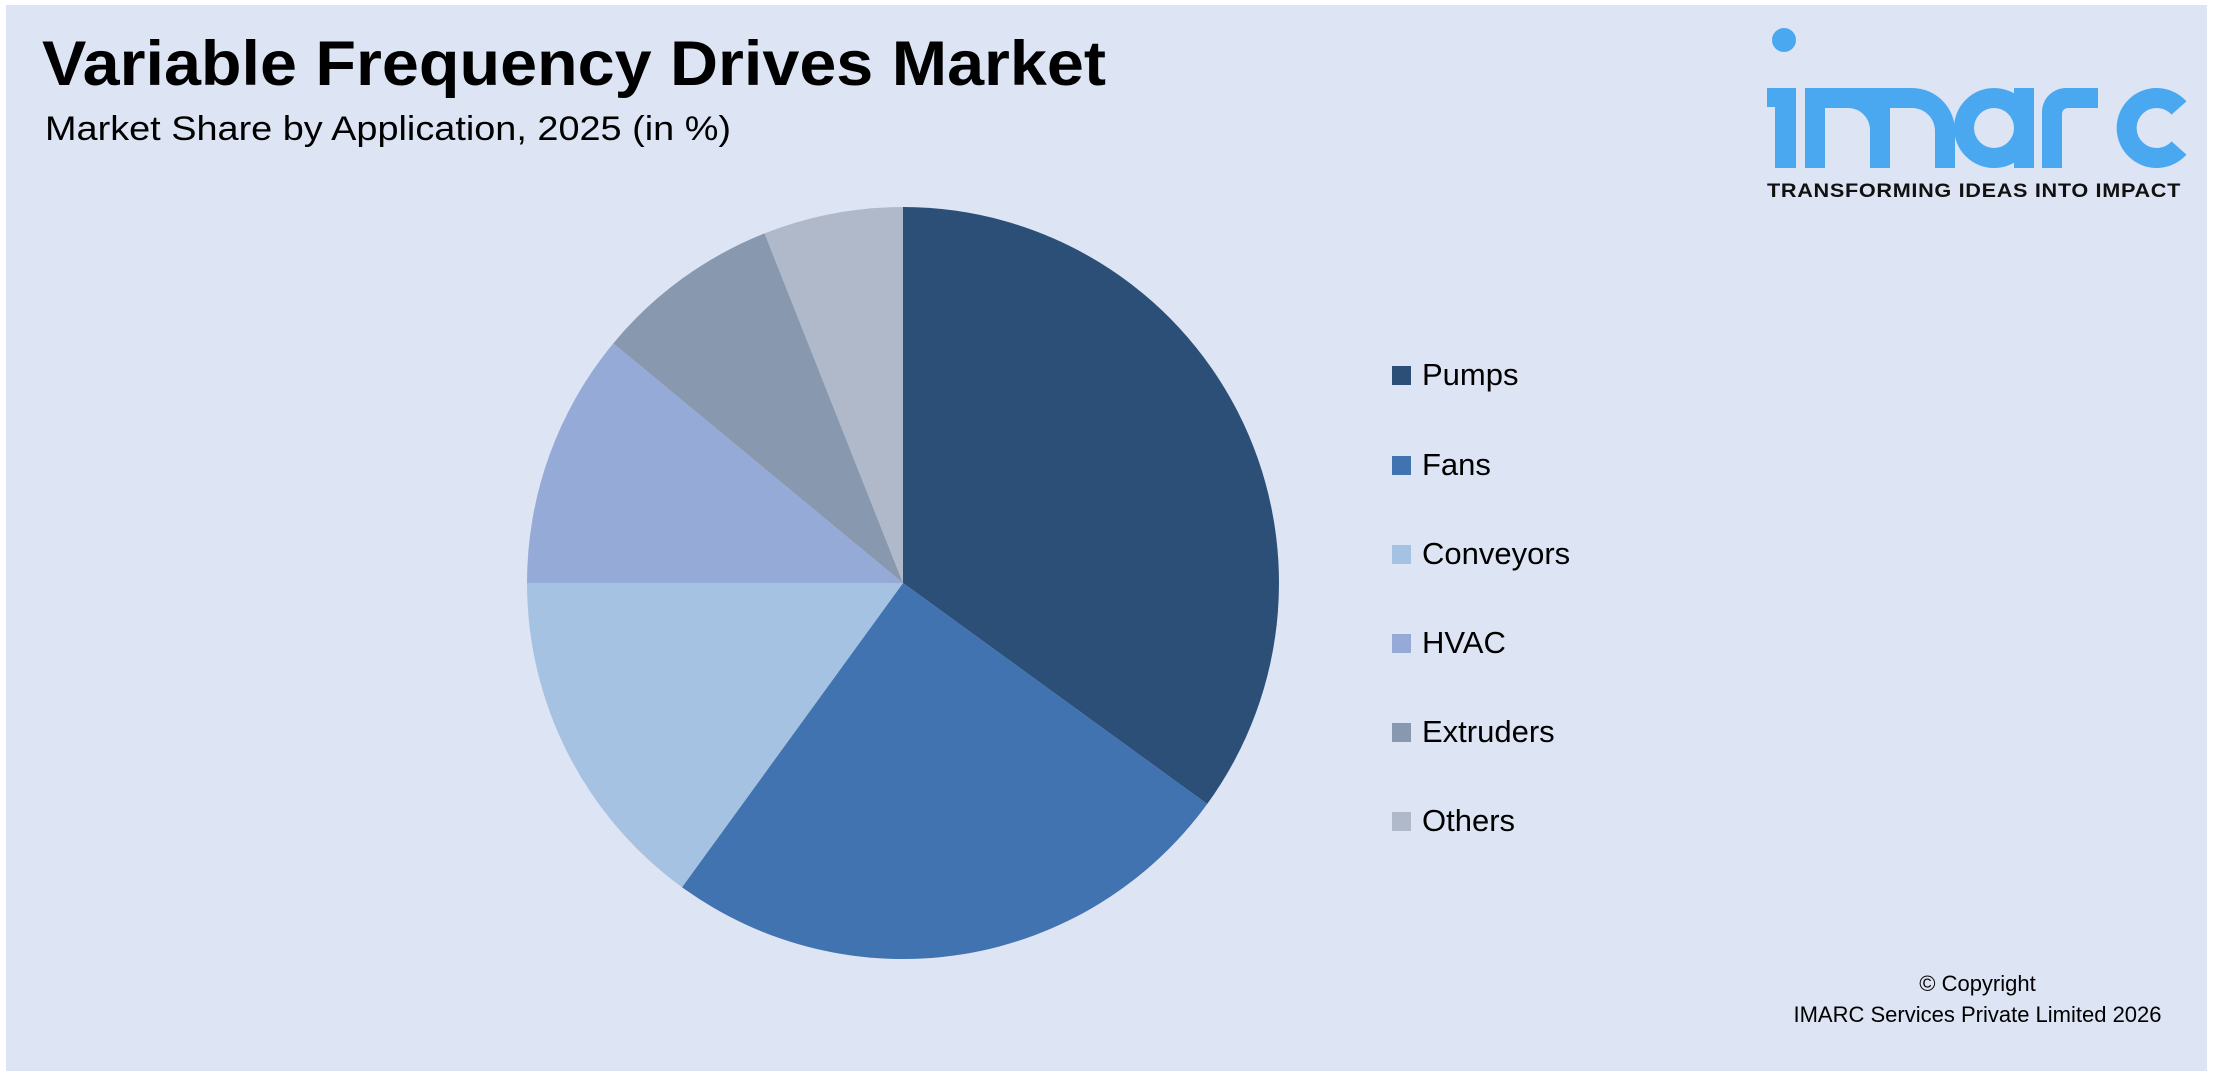 This screenshot has width=2216, height=1080. What do you see at coordinates (1496, 553) in the screenshot?
I see `legend-label: Conveyors` at bounding box center [1496, 553].